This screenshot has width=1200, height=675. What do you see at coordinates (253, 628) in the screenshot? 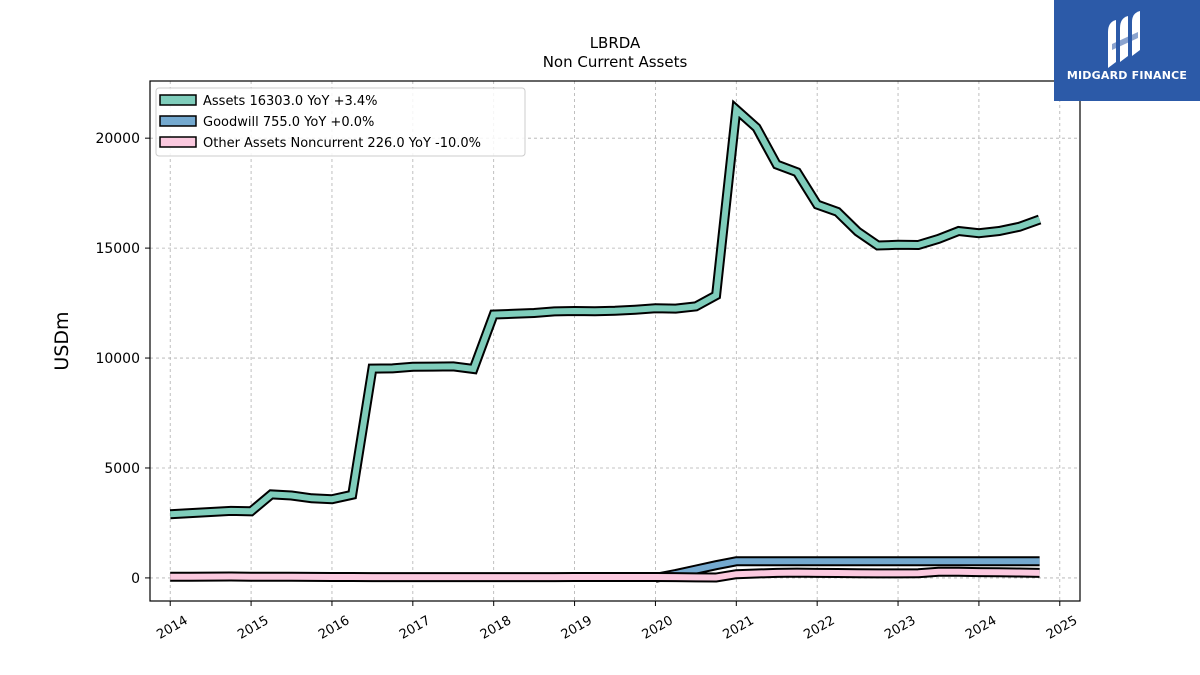
I see `x-tick-label: 2015` at bounding box center [253, 628].